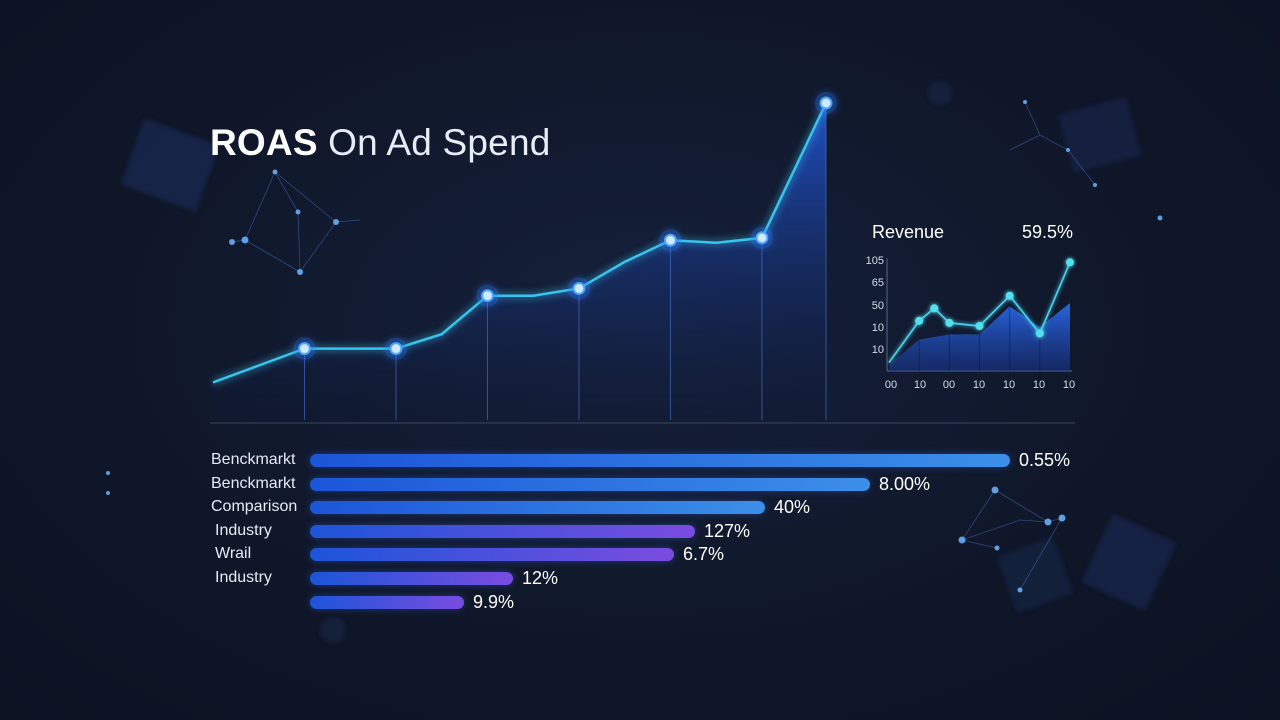  What do you see at coordinates (1045, 460) in the screenshot?
I see `bar-value-0: 0.55%` at bounding box center [1045, 460].